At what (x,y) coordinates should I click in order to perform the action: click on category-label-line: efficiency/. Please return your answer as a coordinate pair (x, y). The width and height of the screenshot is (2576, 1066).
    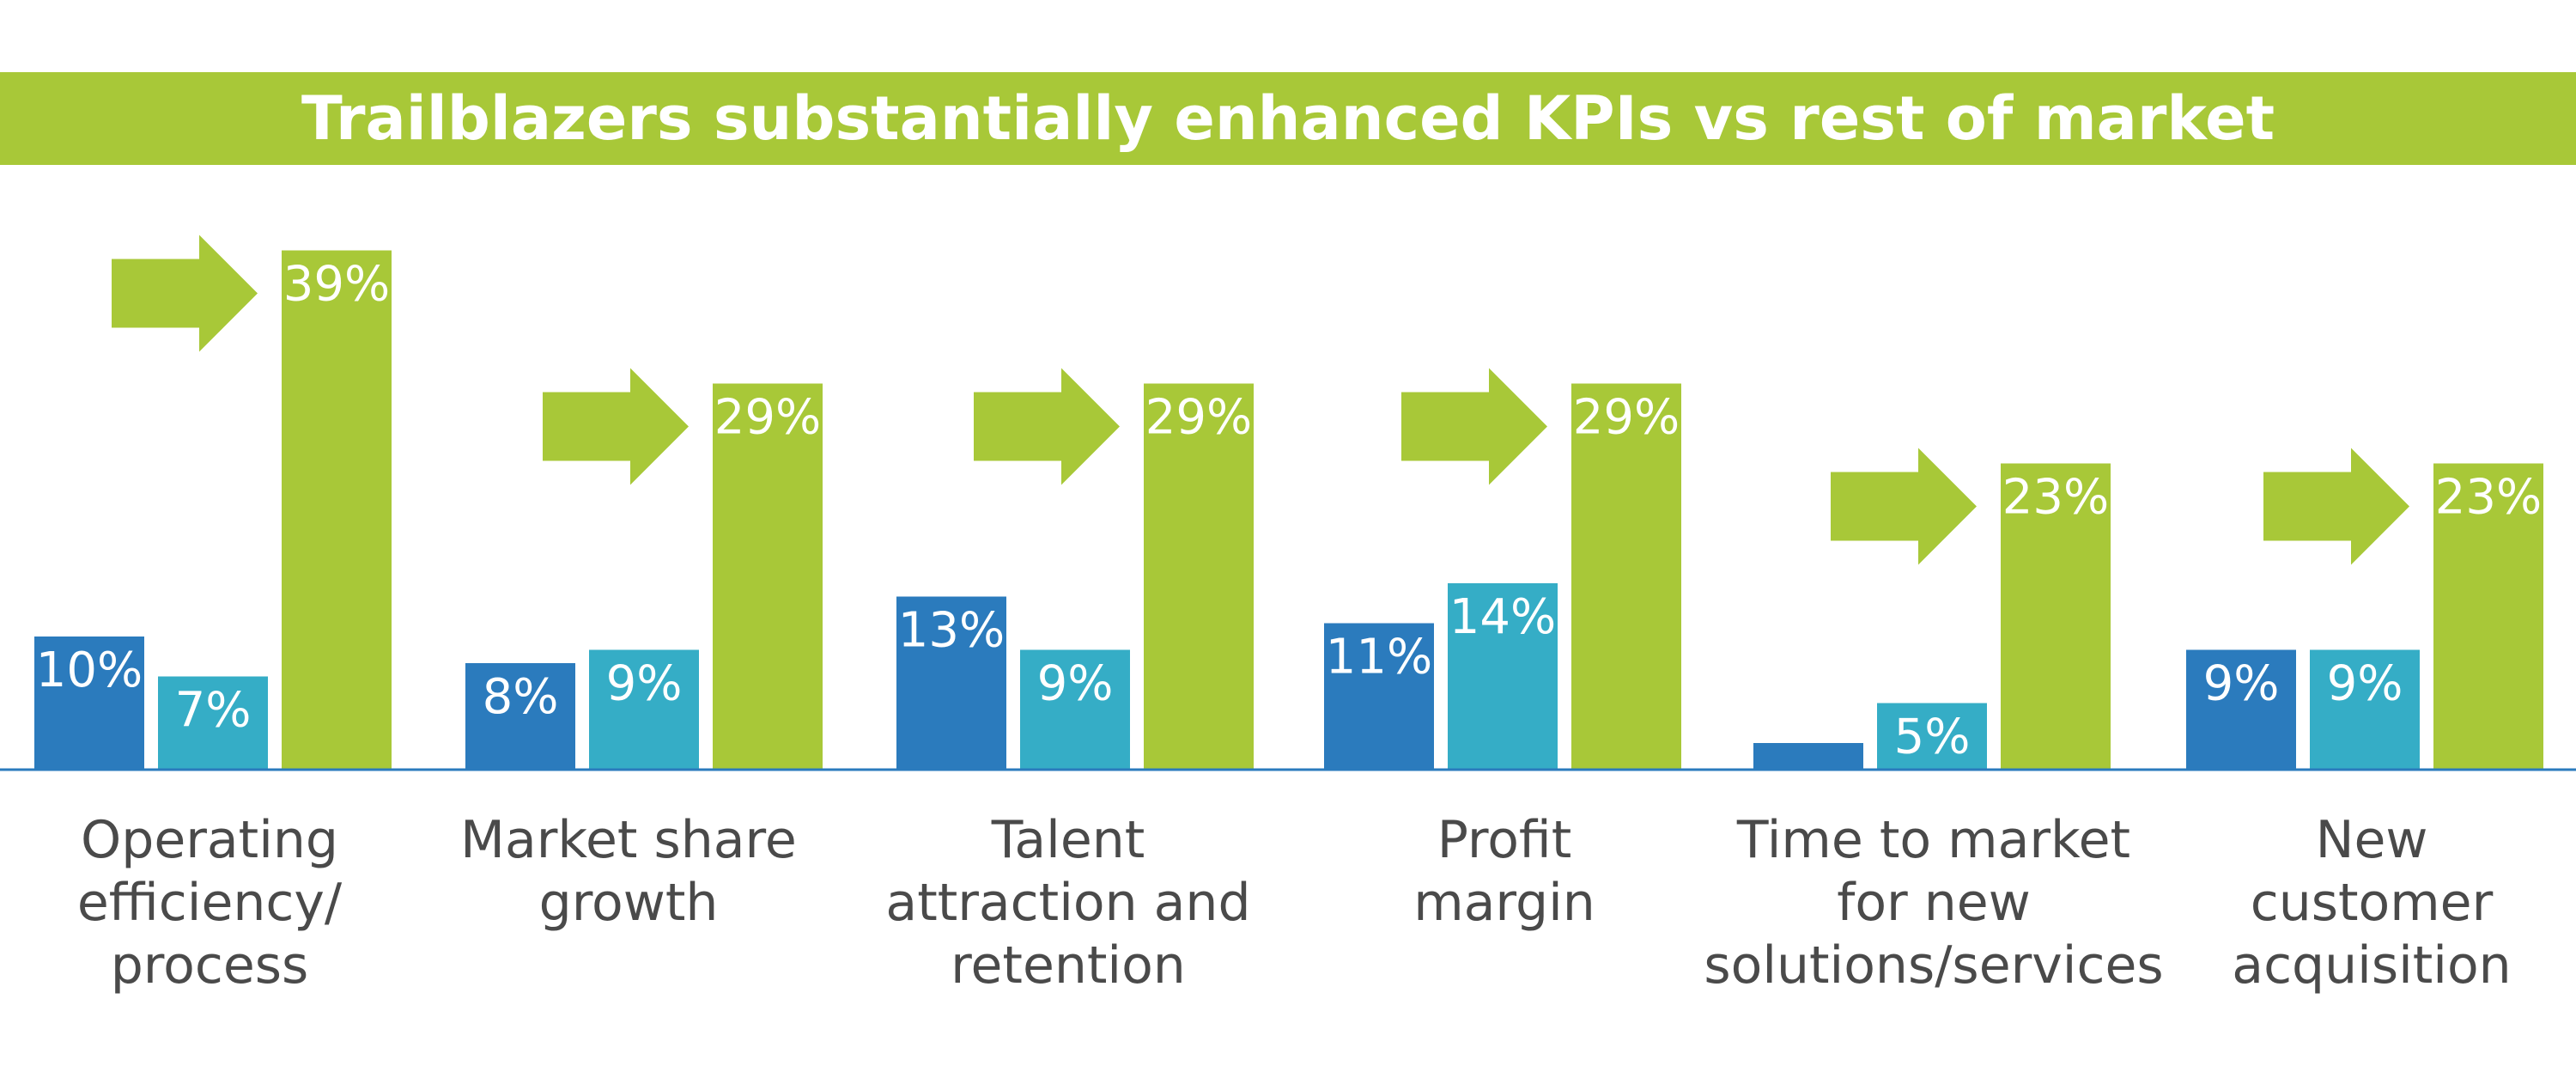
    Looking at the image, I should click on (210, 903).